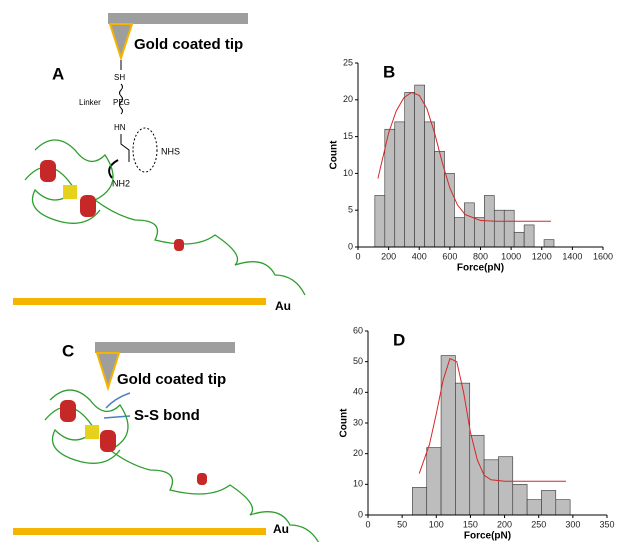 This screenshot has width=619, height=542. Describe the element at coordinates (120, 127) in the screenshot. I see `chem-label: HN` at that location.